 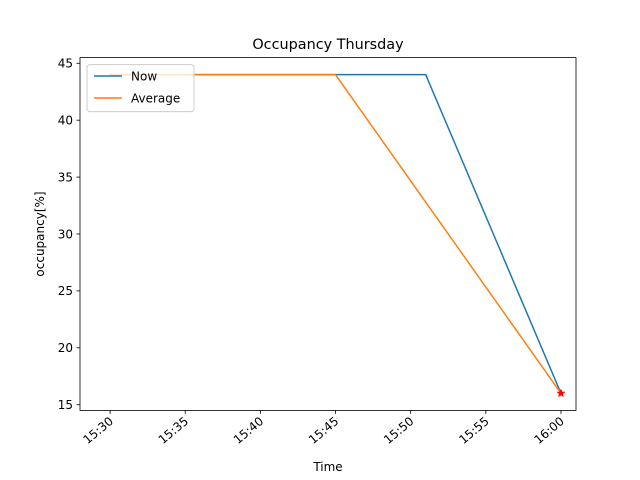 What do you see at coordinates (65, 348) in the screenshot?
I see `y-tick-label: 20` at bounding box center [65, 348].